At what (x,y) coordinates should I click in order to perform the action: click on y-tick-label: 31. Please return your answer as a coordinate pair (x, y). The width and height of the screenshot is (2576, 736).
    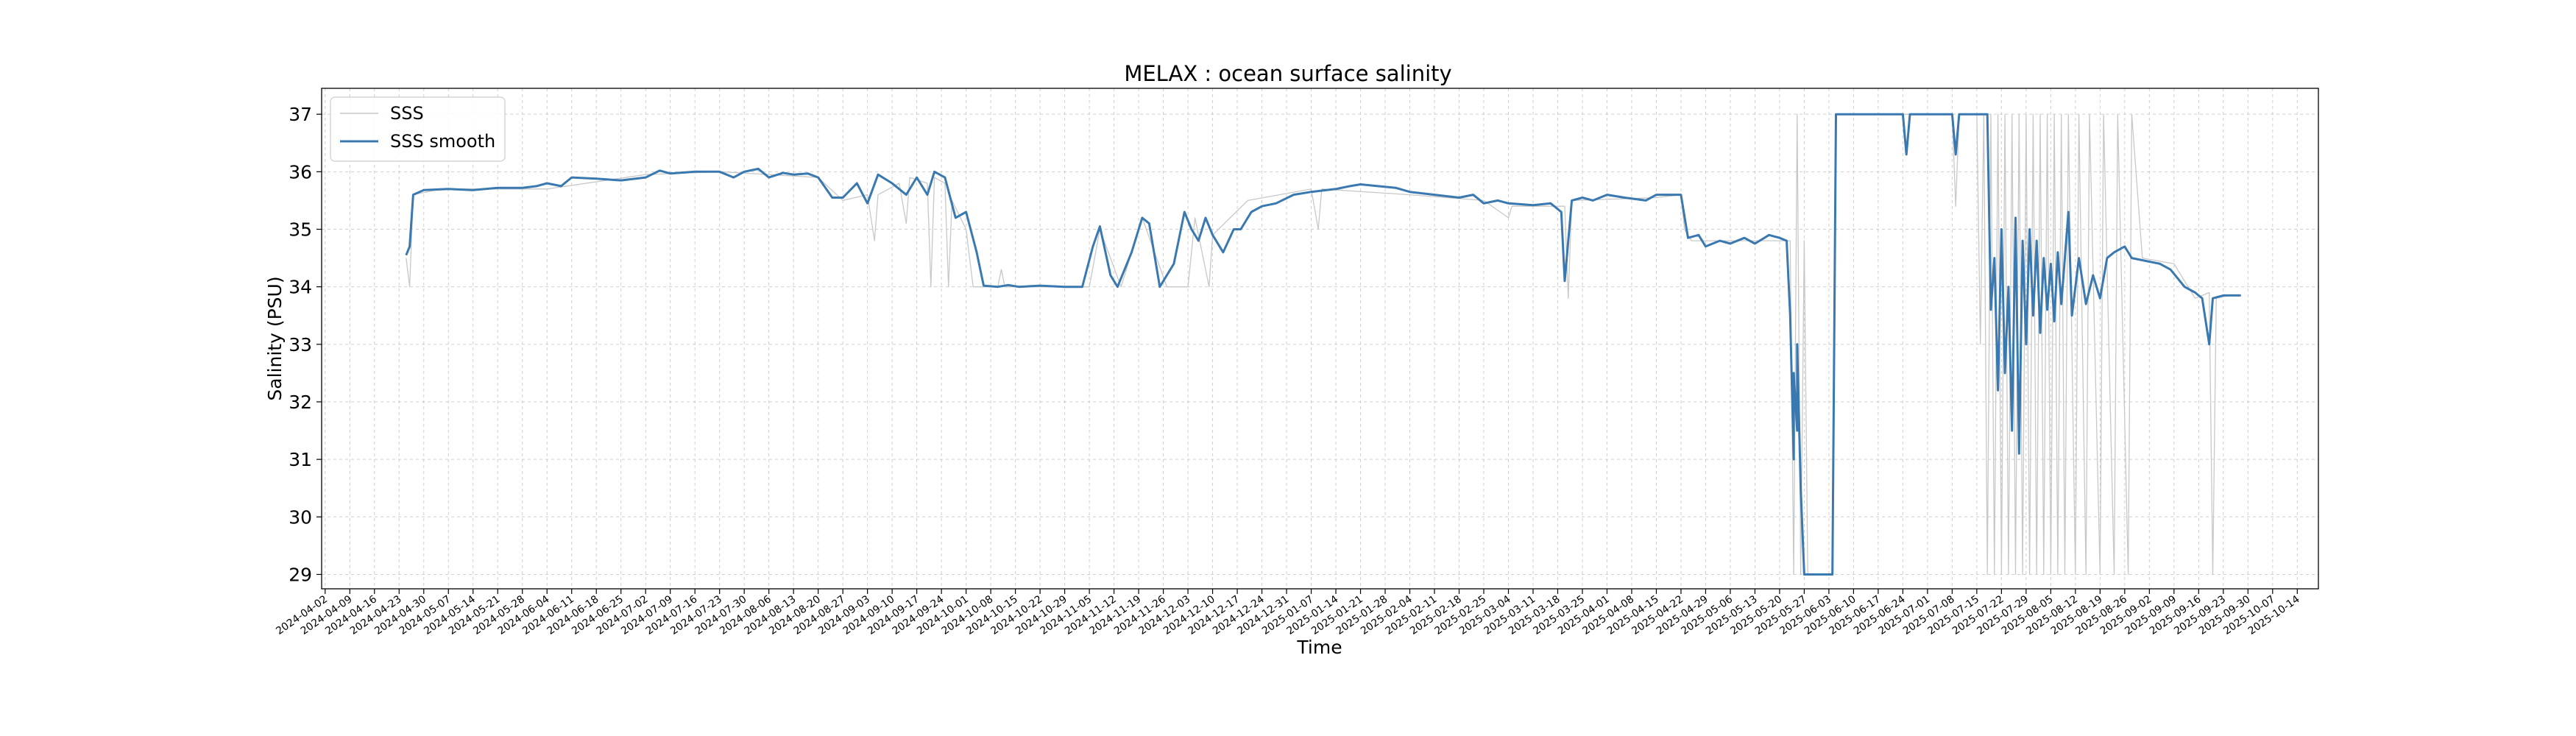
    Looking at the image, I should click on (300, 460).